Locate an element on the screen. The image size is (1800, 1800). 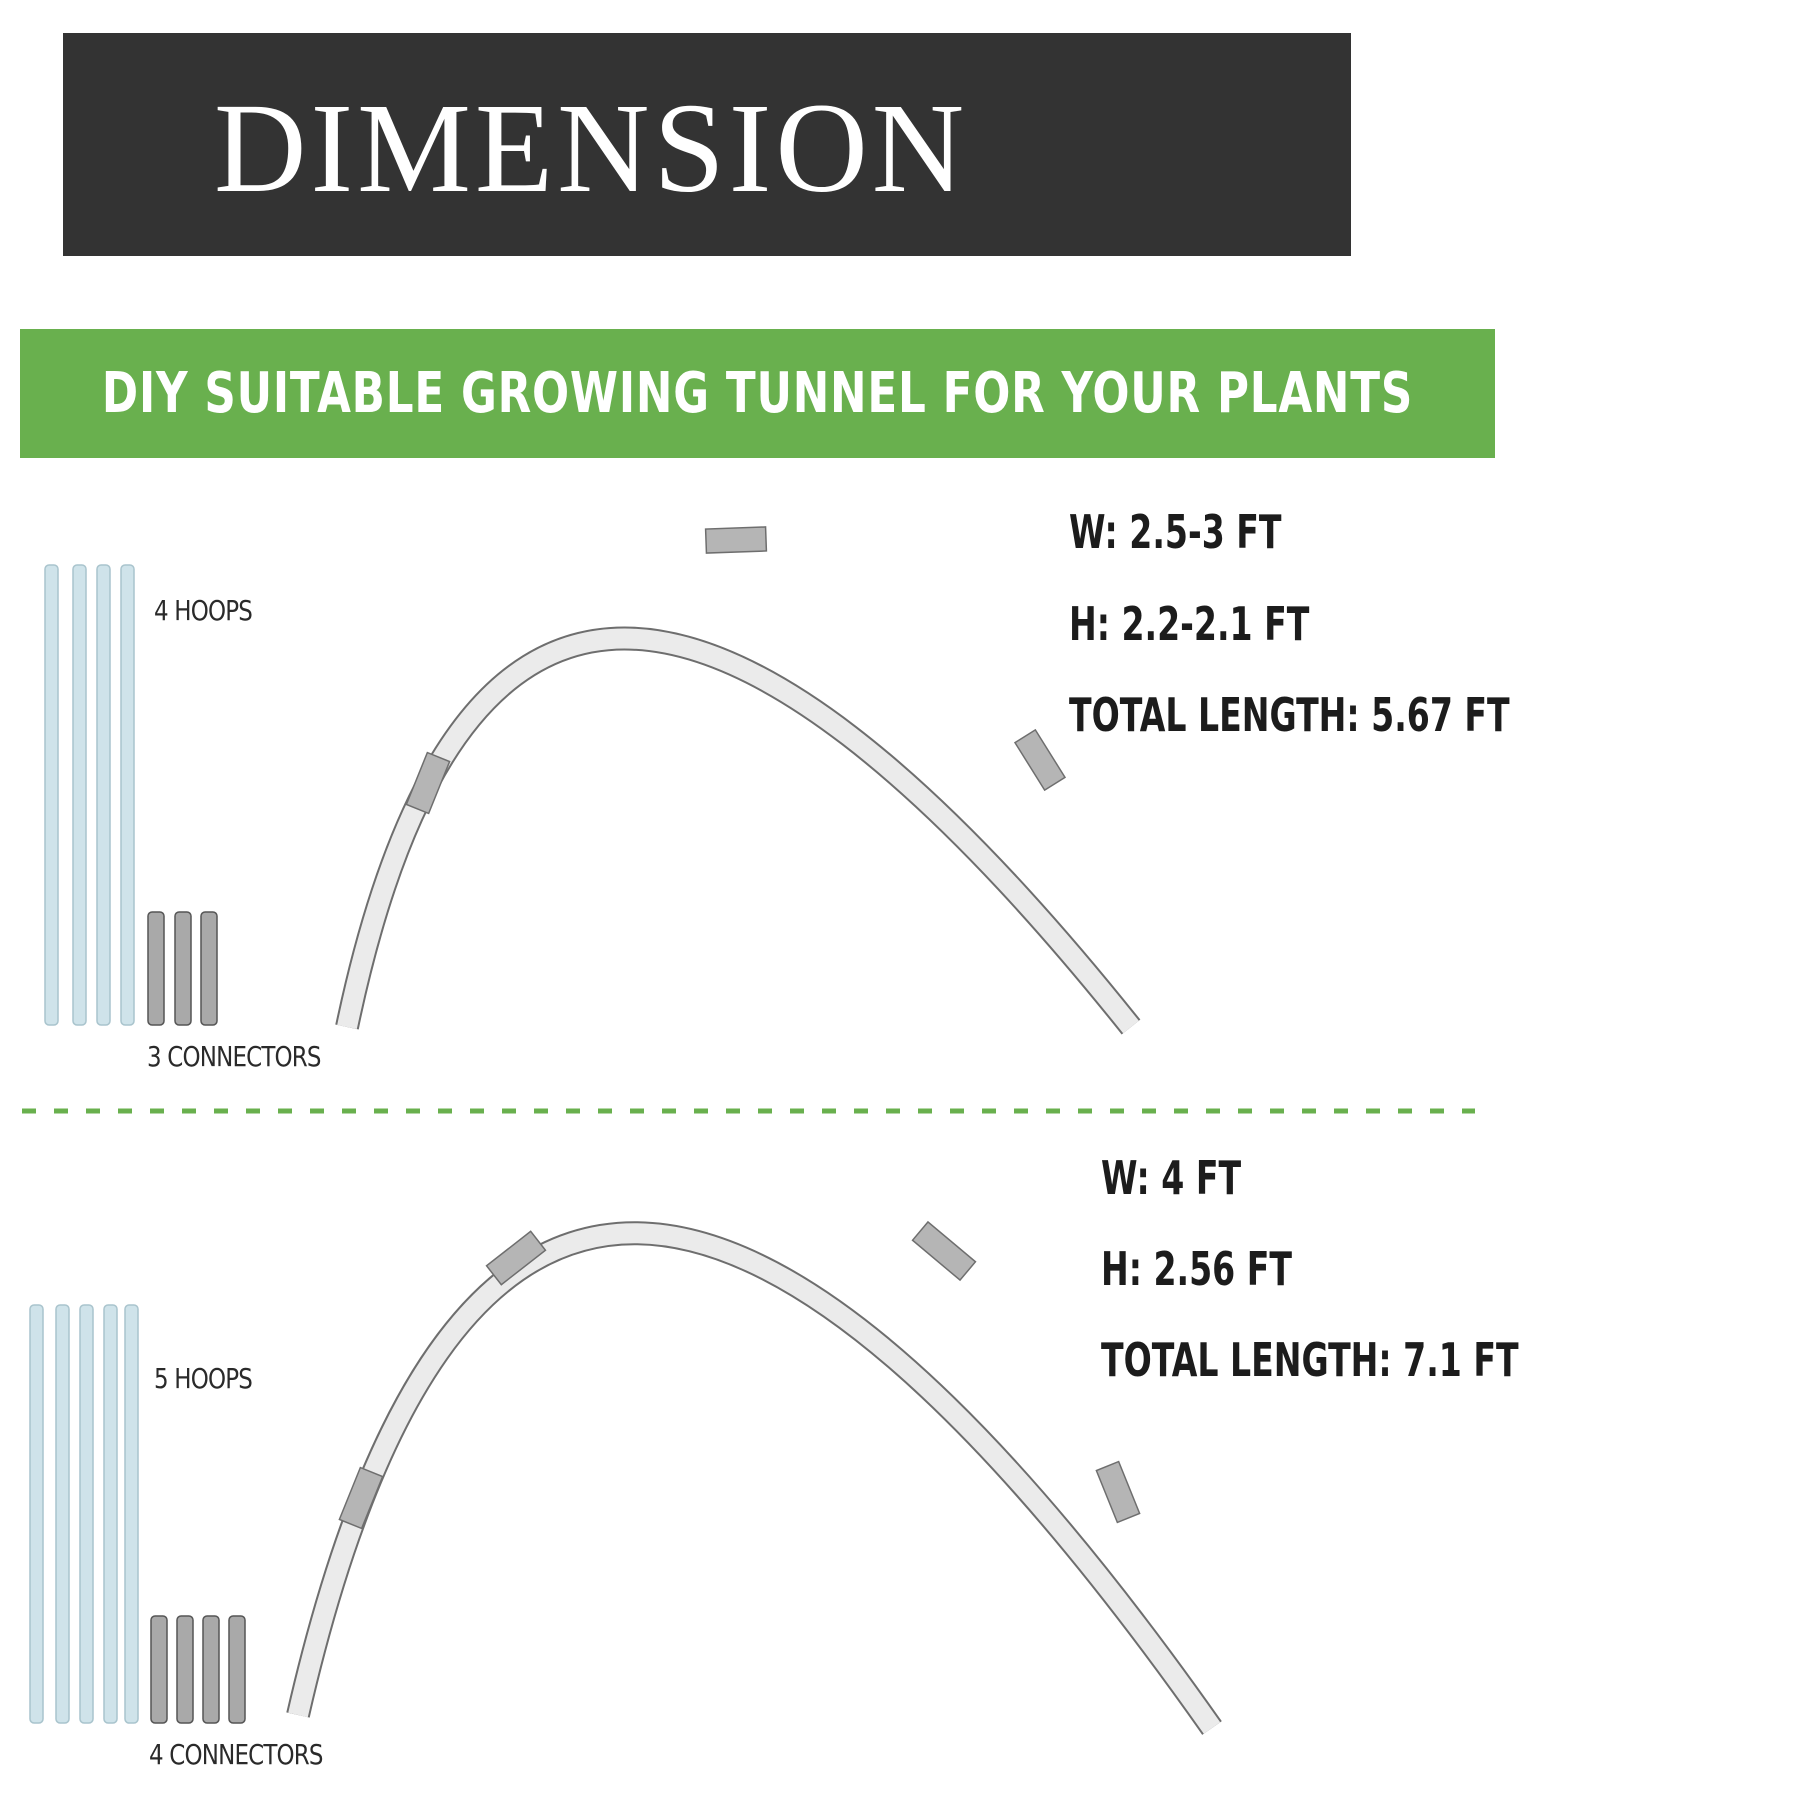
set1-connectors is located at coordinates (182, 968).